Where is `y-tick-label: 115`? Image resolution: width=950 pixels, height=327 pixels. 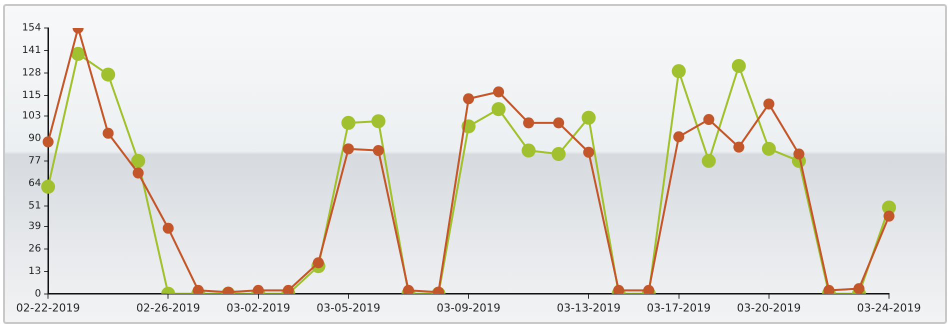 y-tick-label: 115 is located at coordinates (32, 95).